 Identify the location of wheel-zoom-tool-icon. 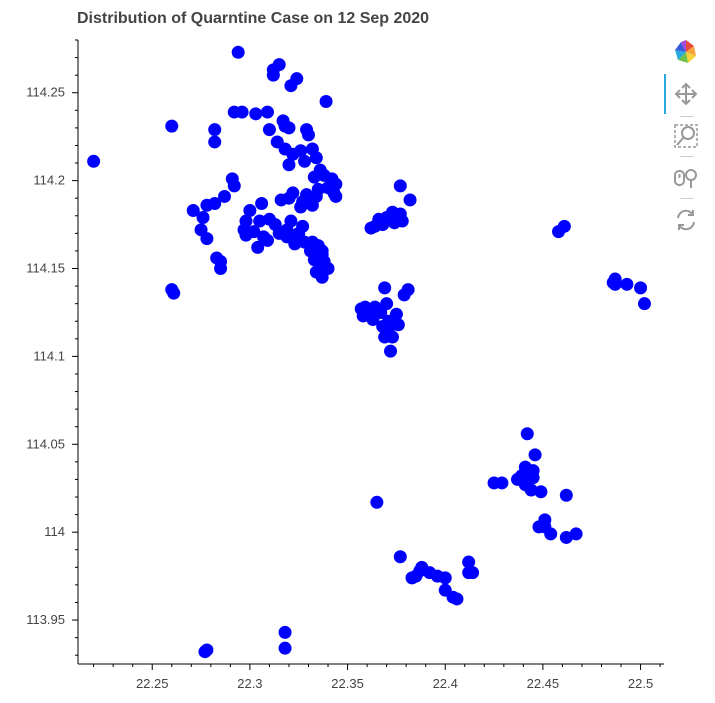
(686, 178).